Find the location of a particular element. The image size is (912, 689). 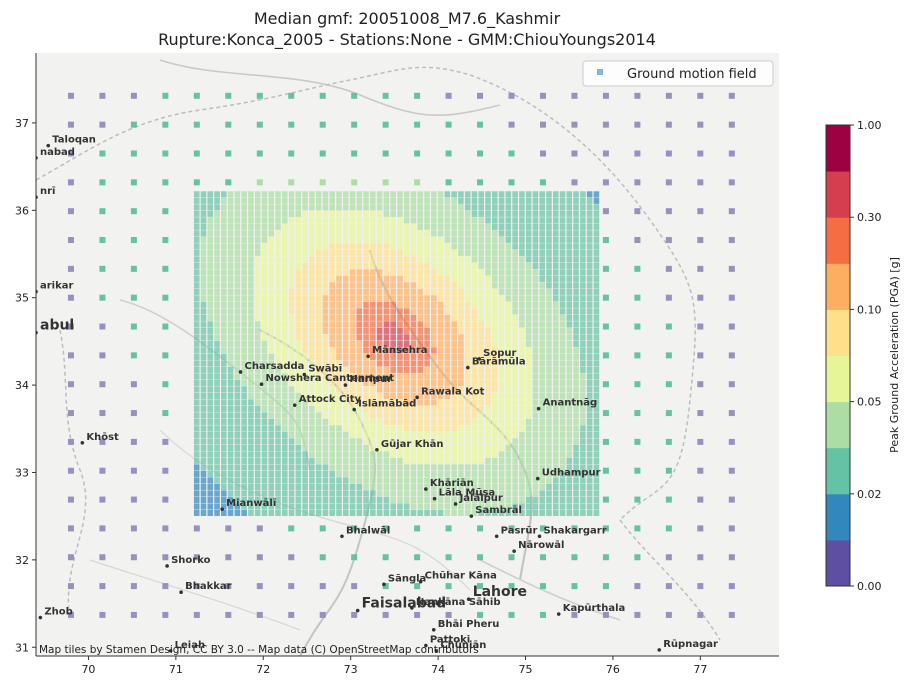

place-label: nrī is located at coordinates (48, 191).